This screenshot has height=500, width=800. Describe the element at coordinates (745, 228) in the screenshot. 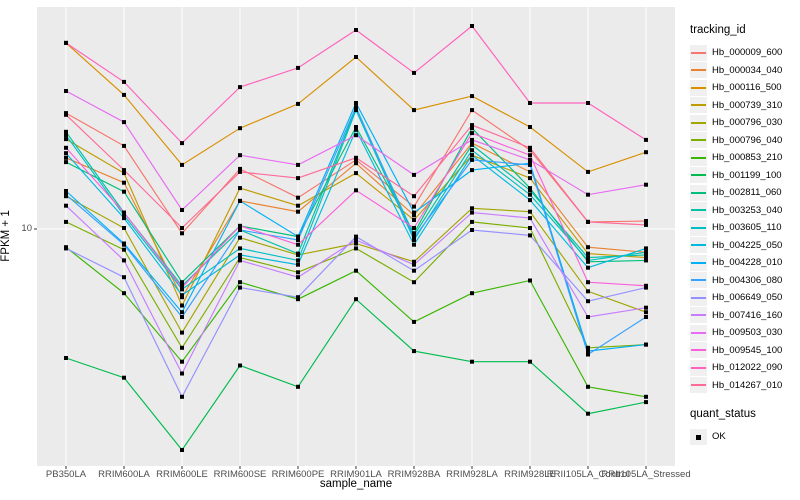

I see `legend-entry-Hb_003605_110: Hb_003605_110` at that location.